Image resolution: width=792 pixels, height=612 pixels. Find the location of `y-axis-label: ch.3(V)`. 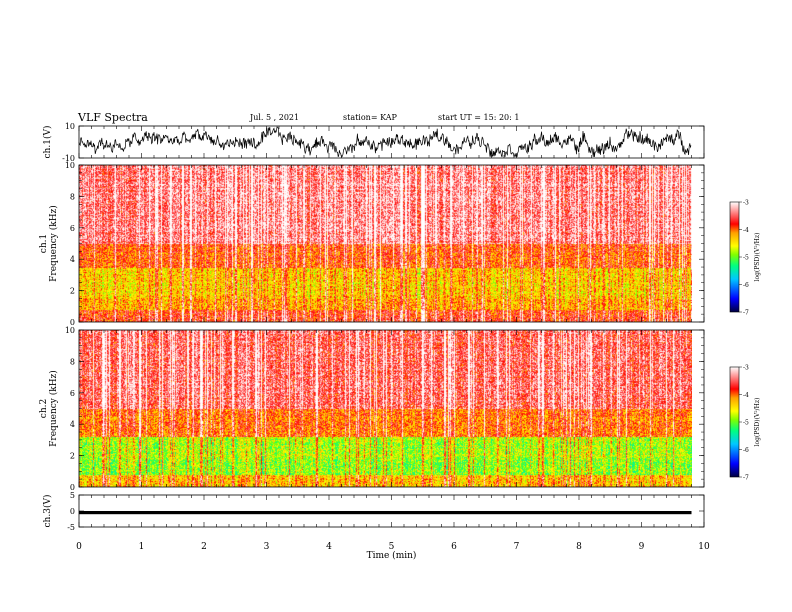

y-axis-label: ch.3(V) is located at coordinates (47, 511).